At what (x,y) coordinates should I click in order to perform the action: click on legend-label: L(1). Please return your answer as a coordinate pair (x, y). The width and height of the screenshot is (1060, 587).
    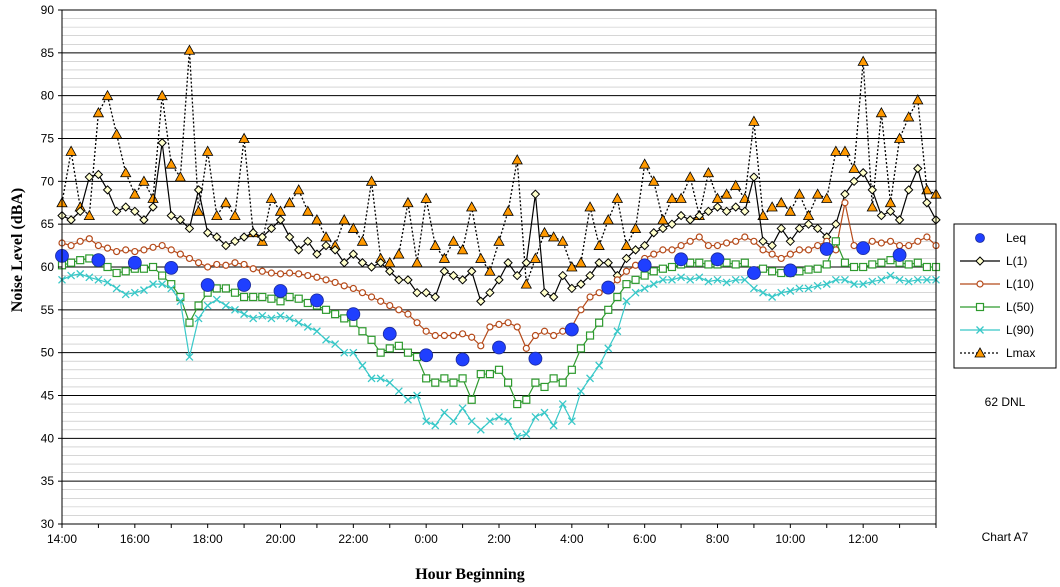
    Looking at the image, I should click on (1016, 261).